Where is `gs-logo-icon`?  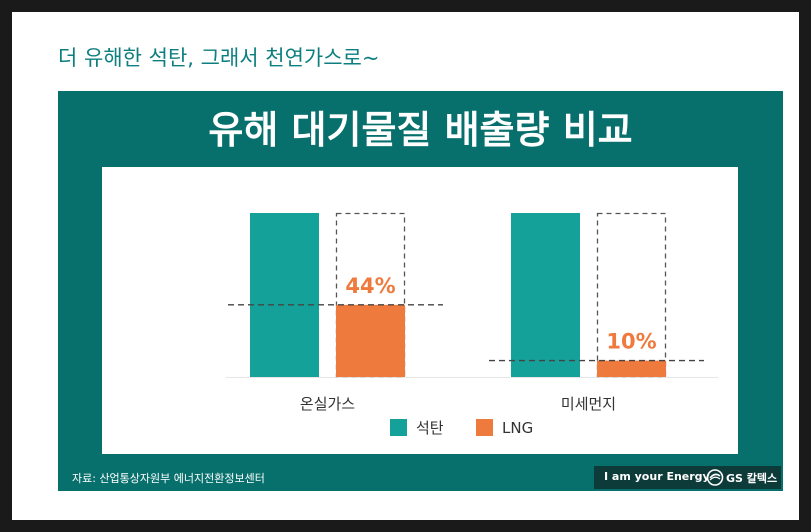 gs-logo-icon is located at coordinates (715, 477).